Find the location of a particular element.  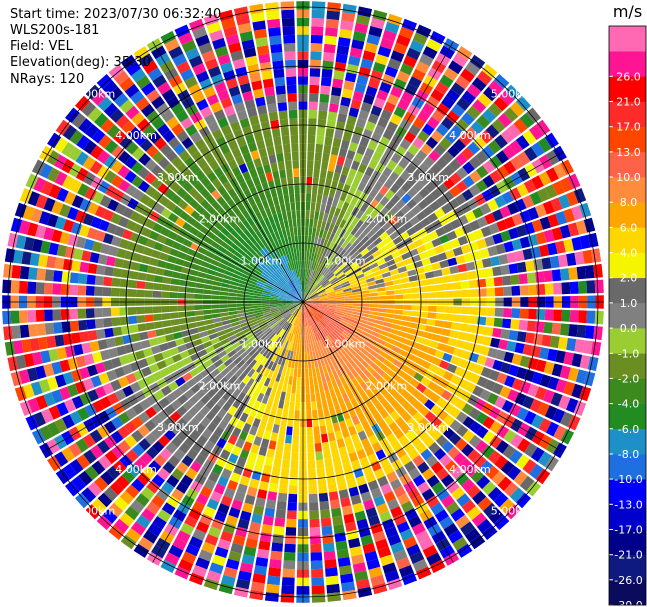

colorbar-tick-label: 8.0 is located at coordinates (629, 202).